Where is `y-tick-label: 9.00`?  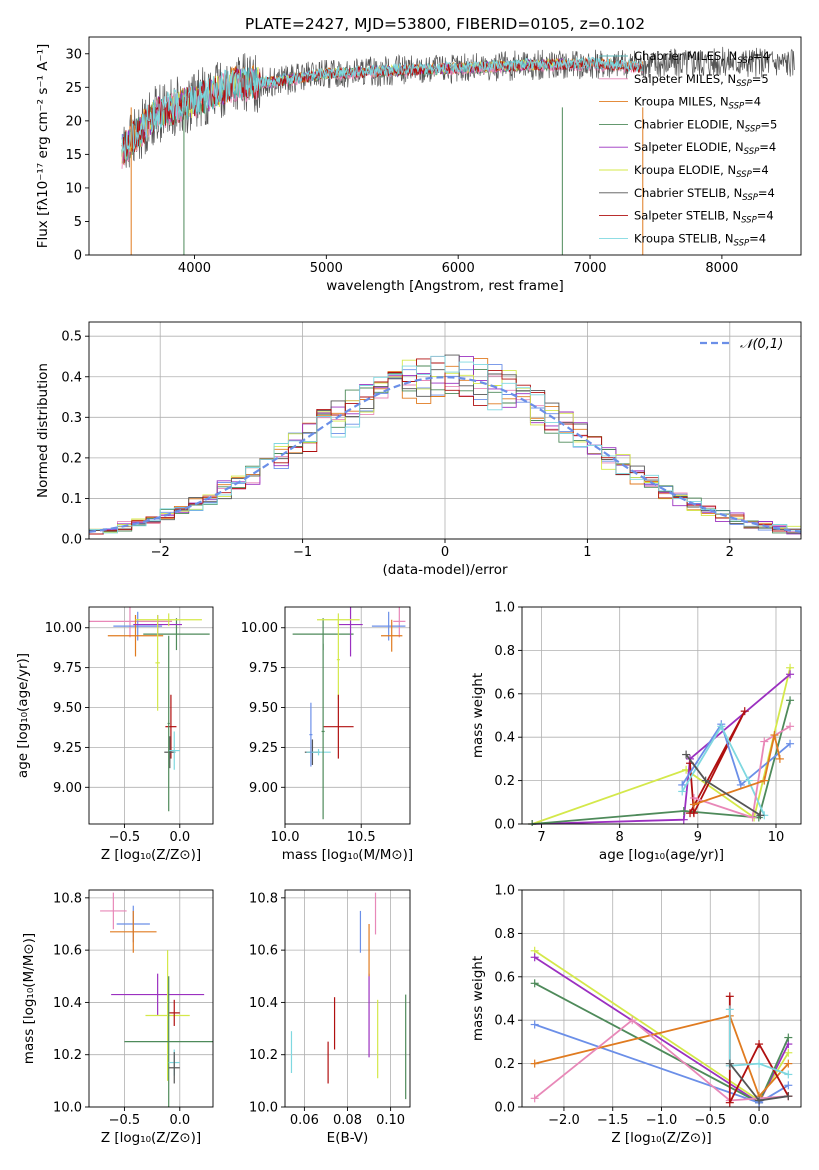 y-tick-label: 9.00 is located at coordinates (67, 788).